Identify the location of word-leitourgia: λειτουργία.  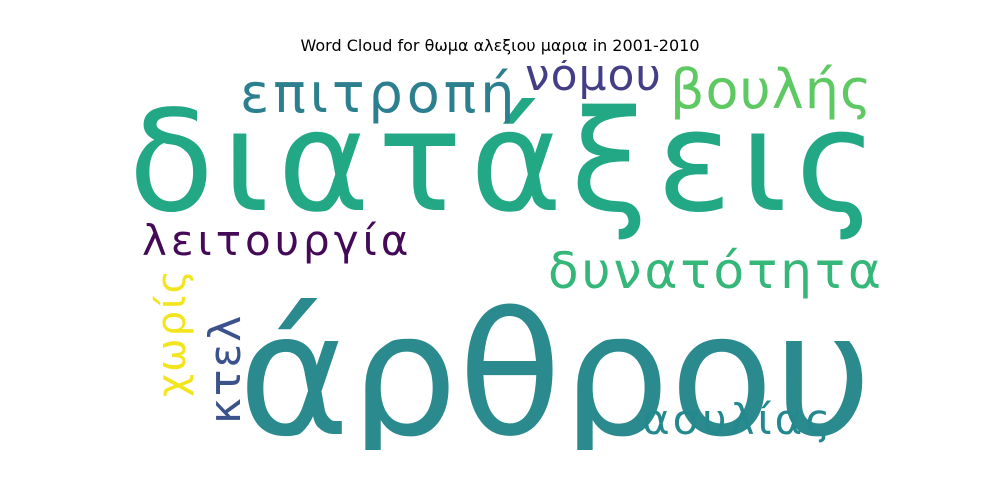
(277, 240).